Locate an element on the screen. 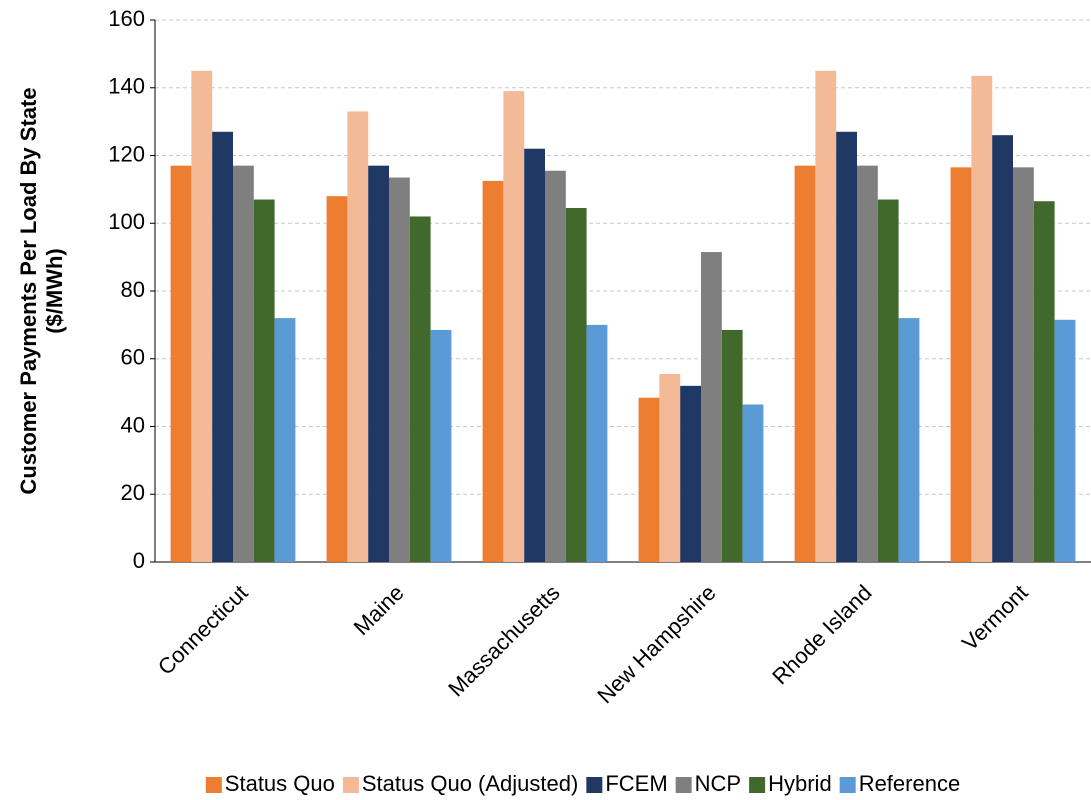  legend-label: Reference is located at coordinates (910, 783).